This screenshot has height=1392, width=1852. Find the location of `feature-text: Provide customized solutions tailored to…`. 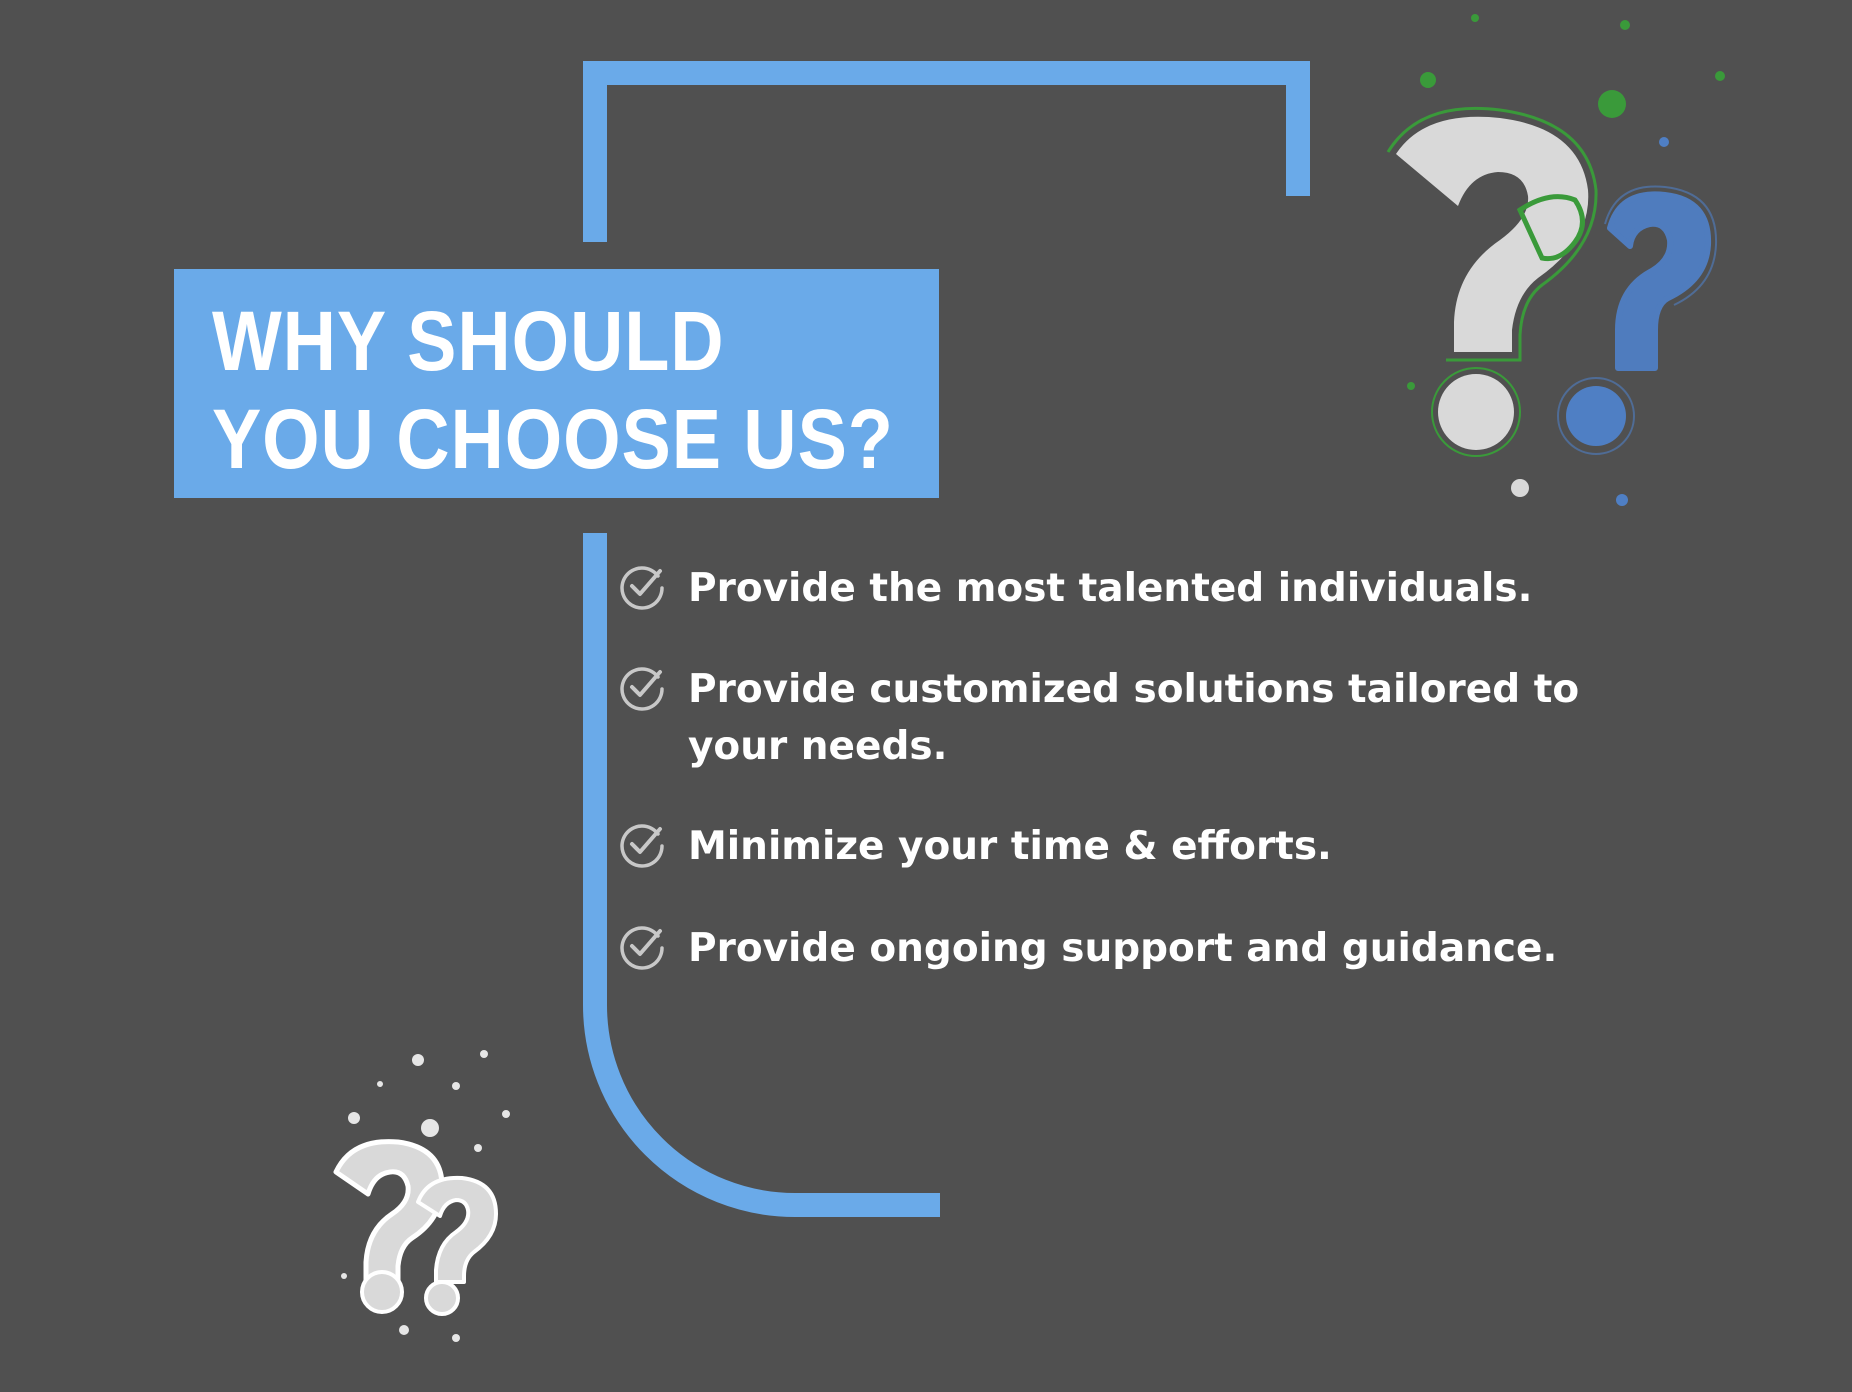

feature-text: Provide customized solutions tailored to… is located at coordinates (1134, 718).